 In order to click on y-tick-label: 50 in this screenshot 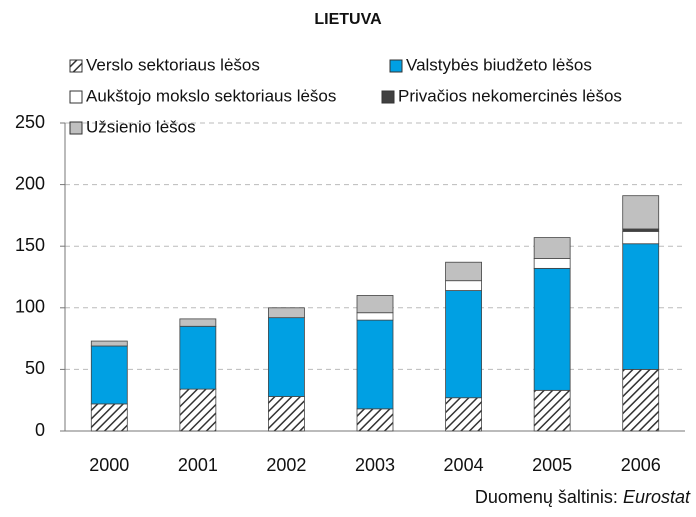, I will do `click(35, 368)`.